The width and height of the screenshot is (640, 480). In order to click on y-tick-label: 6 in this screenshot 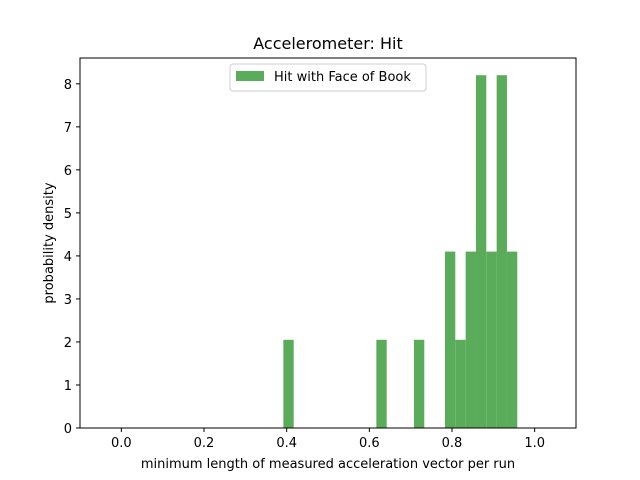, I will do `click(68, 171)`.